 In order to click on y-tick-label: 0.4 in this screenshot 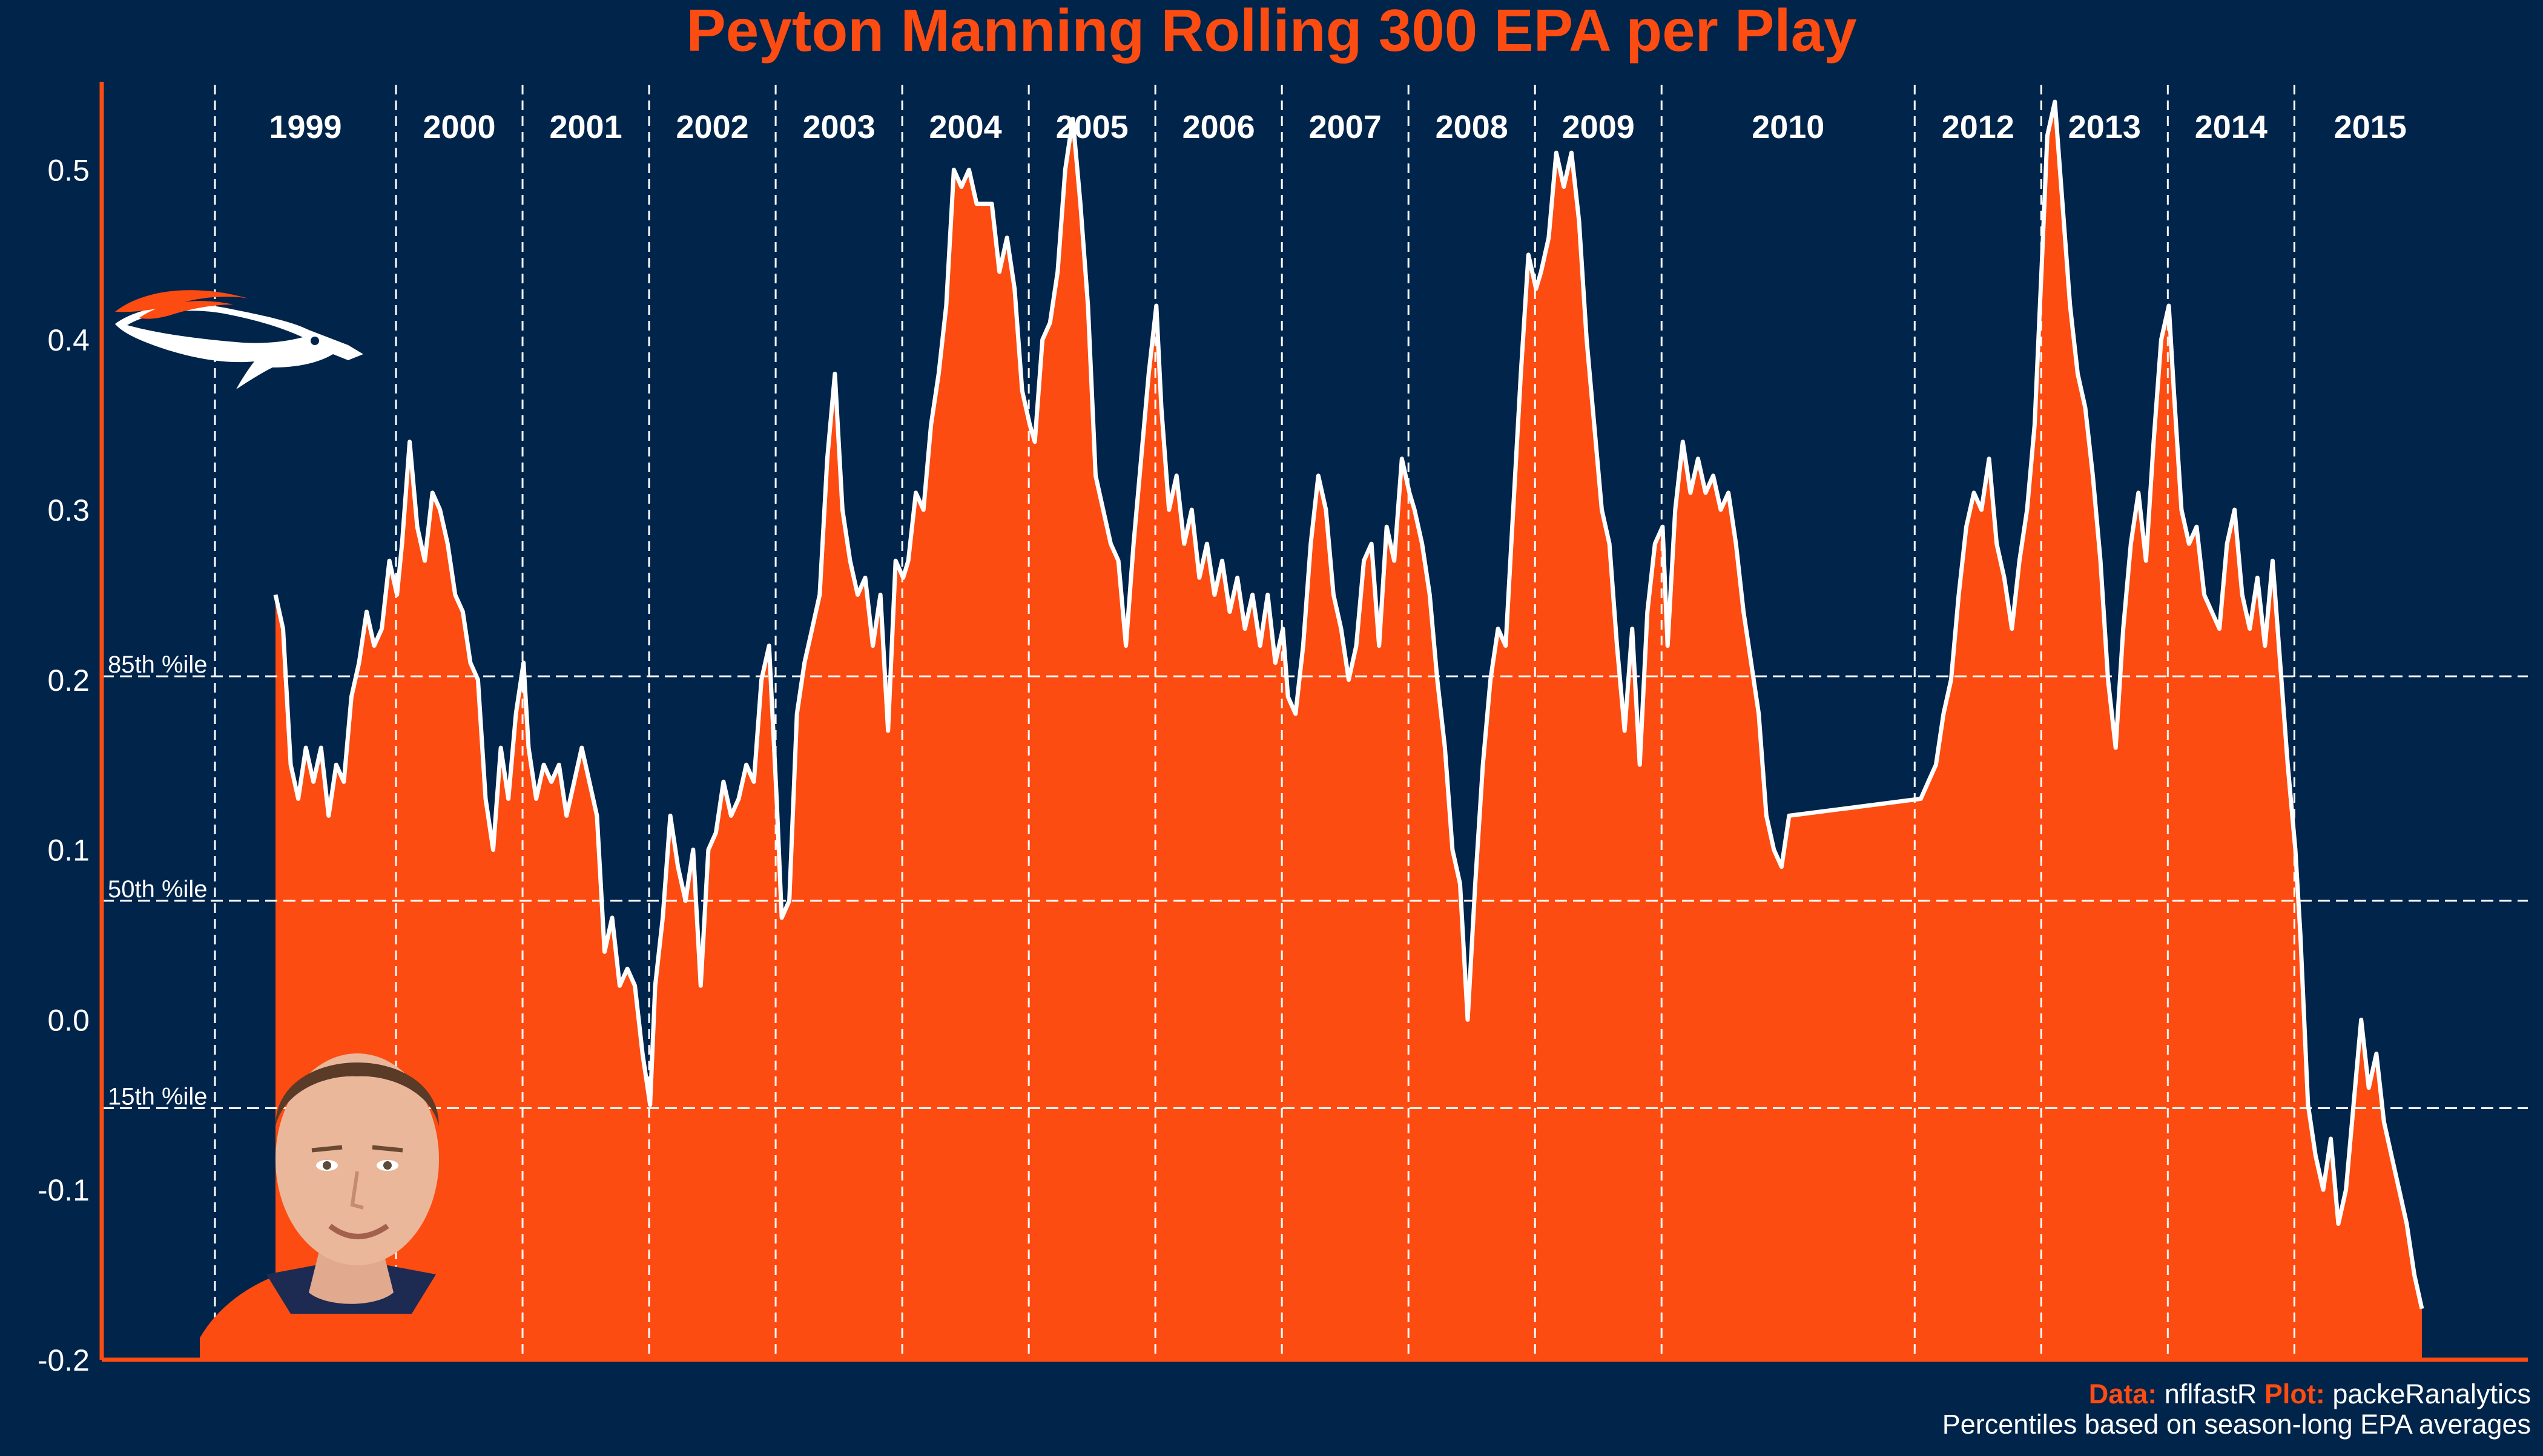, I will do `click(68, 340)`.